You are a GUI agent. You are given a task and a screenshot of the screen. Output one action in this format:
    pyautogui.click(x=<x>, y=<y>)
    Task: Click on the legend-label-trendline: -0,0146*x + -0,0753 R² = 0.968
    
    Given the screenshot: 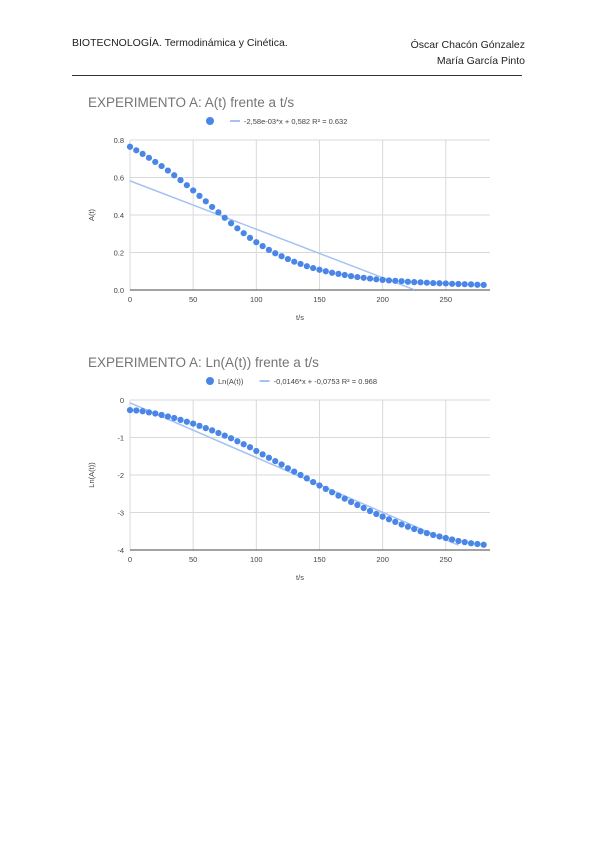 What is the action you would take?
    pyautogui.click(x=325, y=381)
    